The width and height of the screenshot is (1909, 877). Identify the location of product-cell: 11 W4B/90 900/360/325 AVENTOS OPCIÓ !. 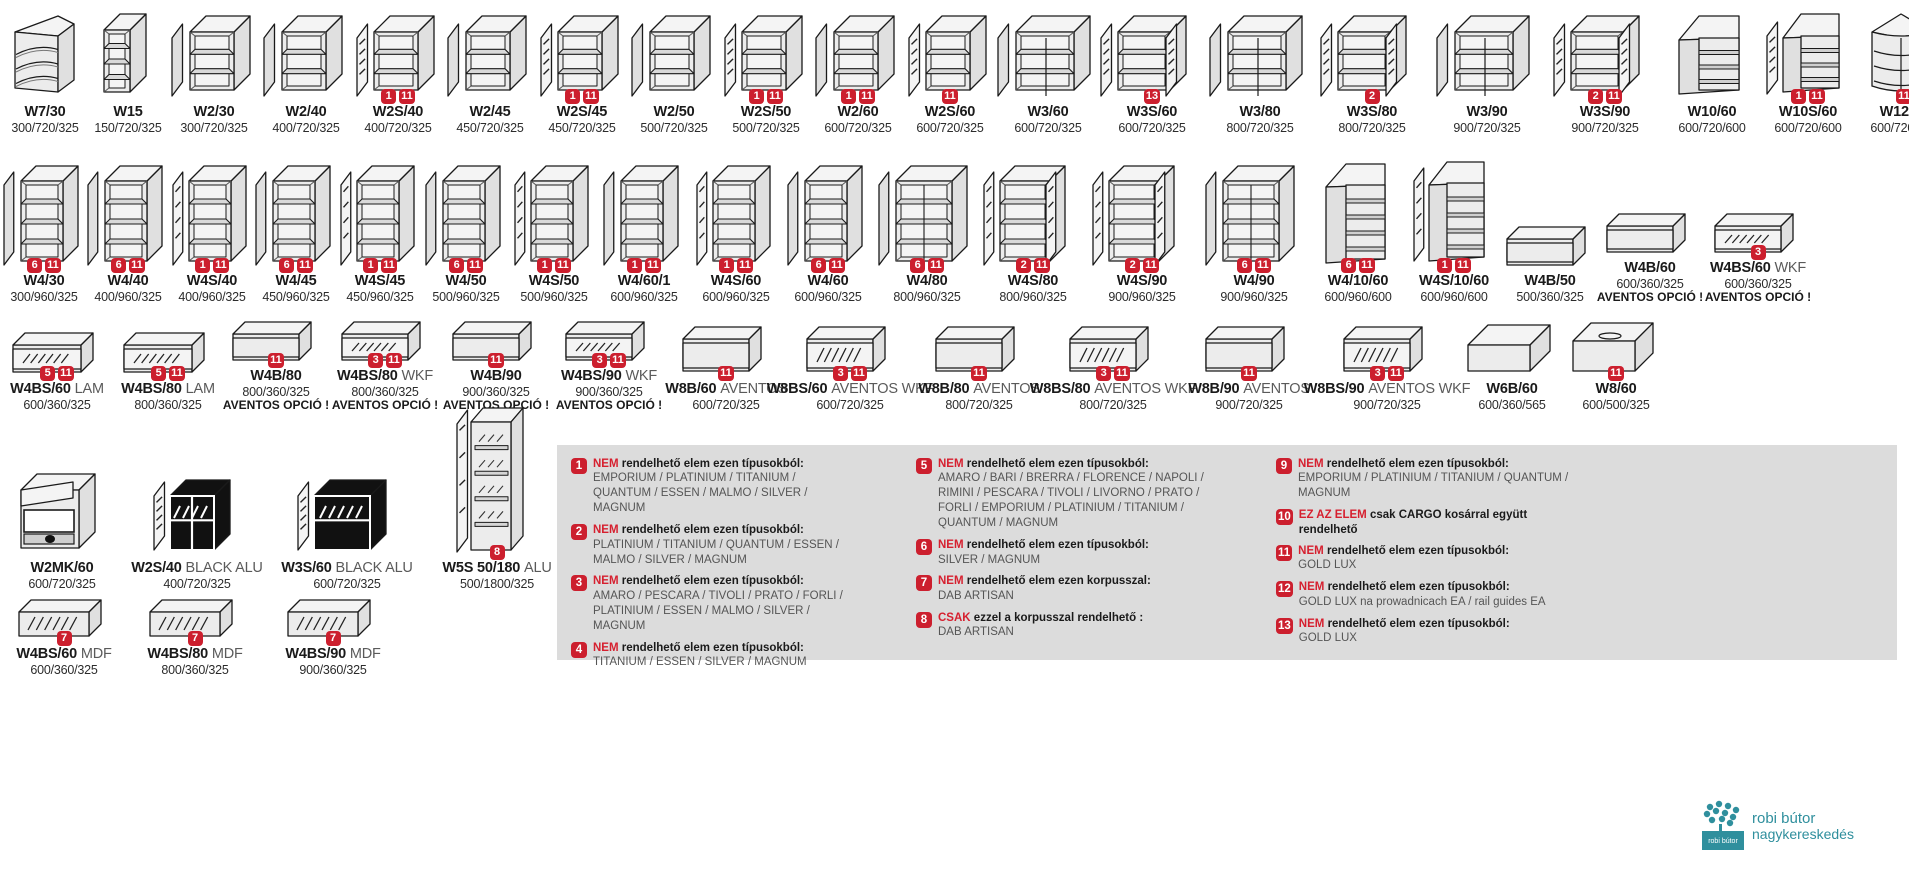
(496, 356).